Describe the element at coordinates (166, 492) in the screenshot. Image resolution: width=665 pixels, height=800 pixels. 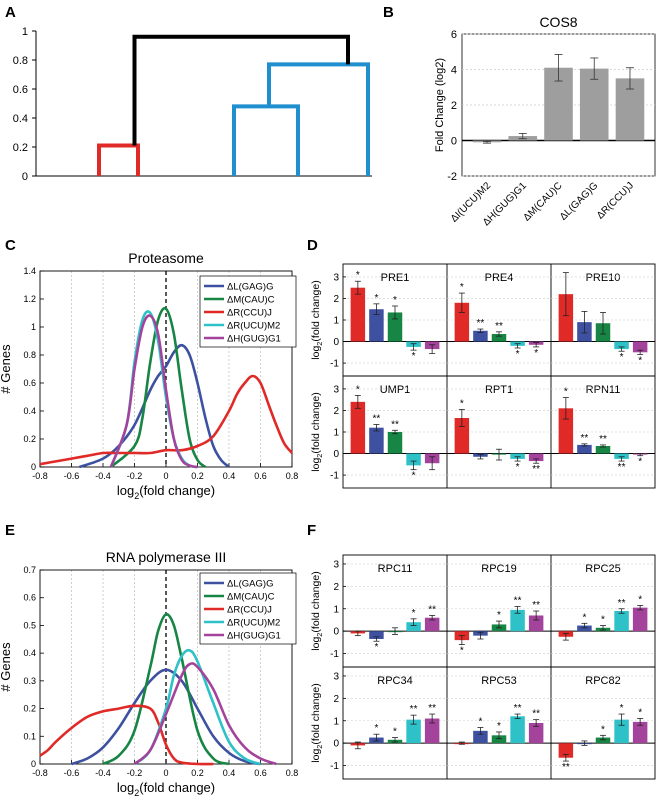
I see `x-axis-label: log2(fold change)` at that location.